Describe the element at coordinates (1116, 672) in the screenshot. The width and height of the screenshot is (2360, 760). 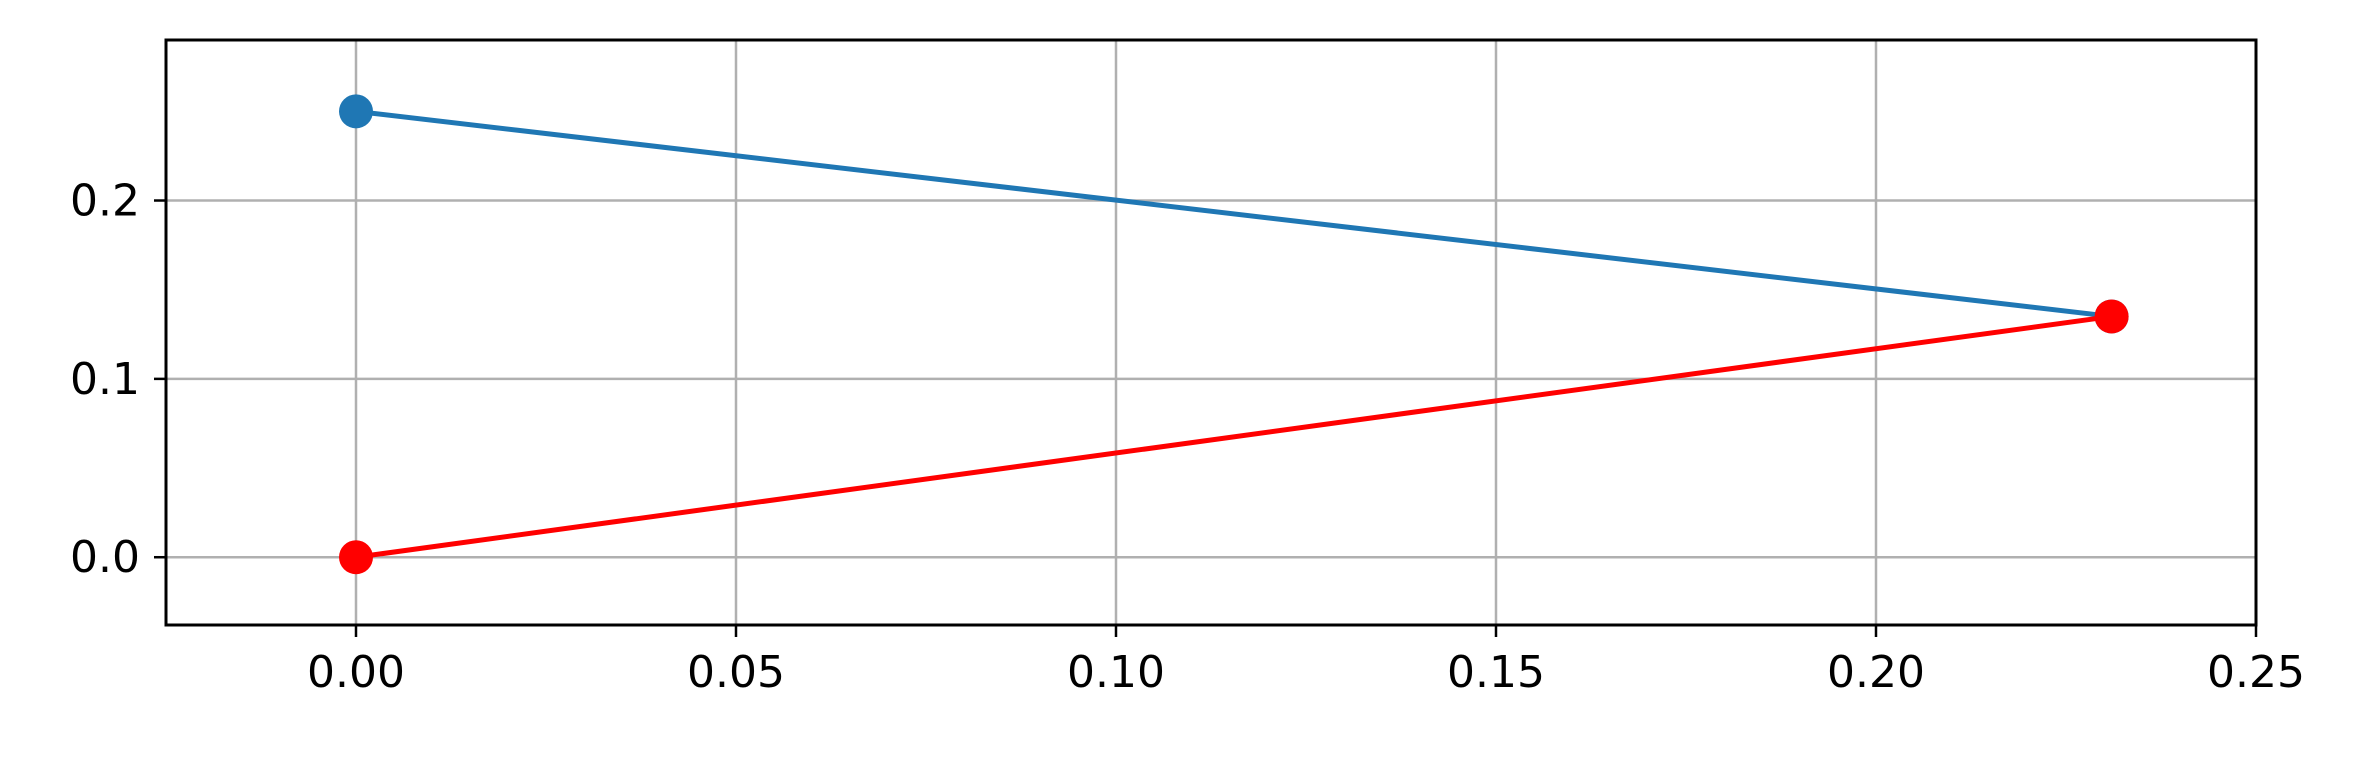
I see `x-tick-label: 0.10` at that location.